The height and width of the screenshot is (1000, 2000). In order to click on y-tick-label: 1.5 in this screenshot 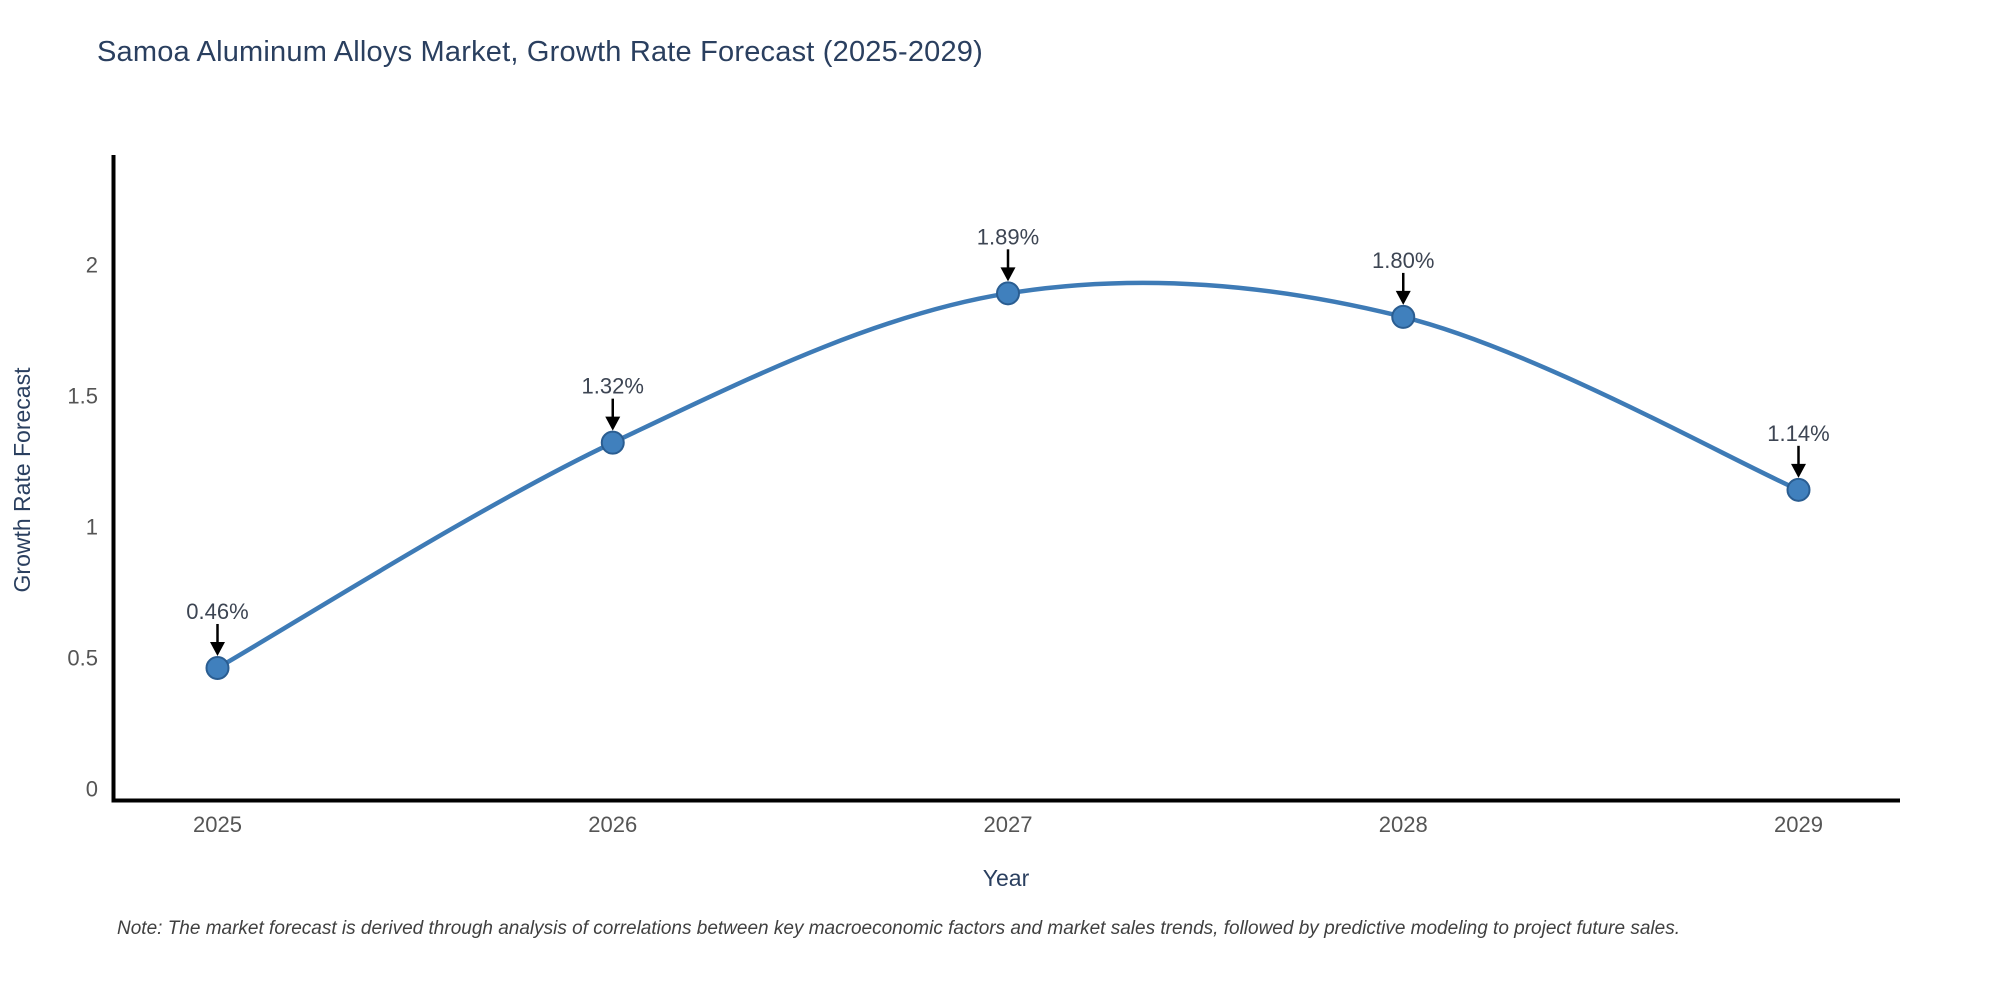, I will do `click(82, 396)`.